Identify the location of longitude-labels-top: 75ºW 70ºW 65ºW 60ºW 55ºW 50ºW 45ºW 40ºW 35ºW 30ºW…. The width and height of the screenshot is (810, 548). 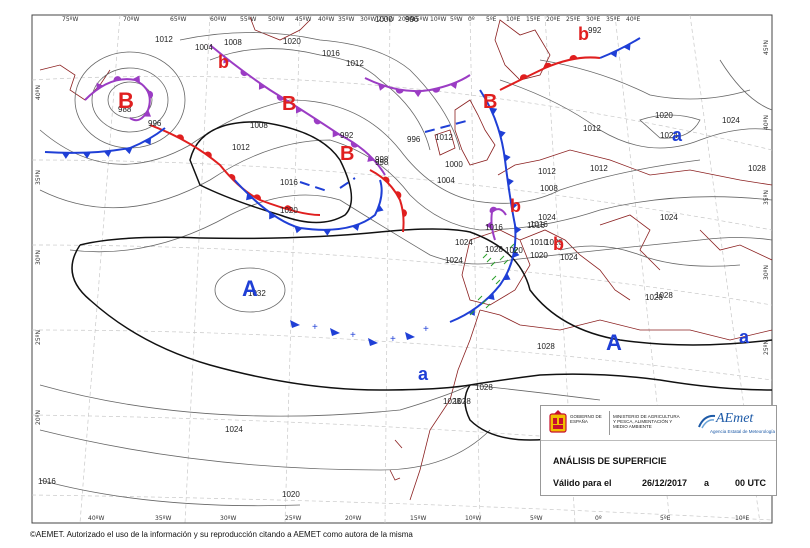
(351, 19).